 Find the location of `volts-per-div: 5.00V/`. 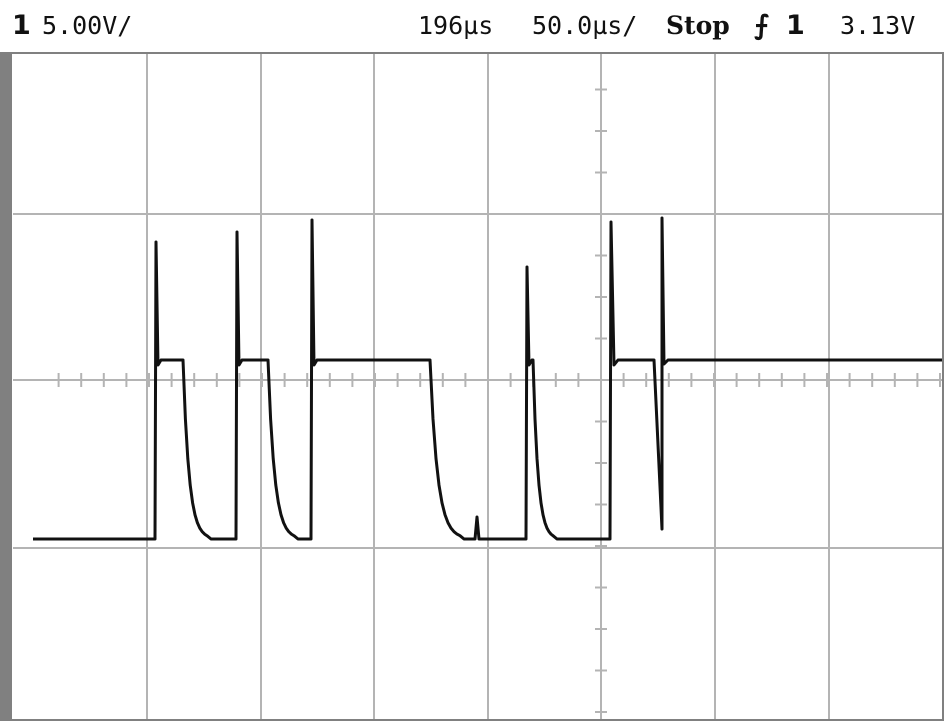

volts-per-div: 5.00V/ is located at coordinates (87, 25).